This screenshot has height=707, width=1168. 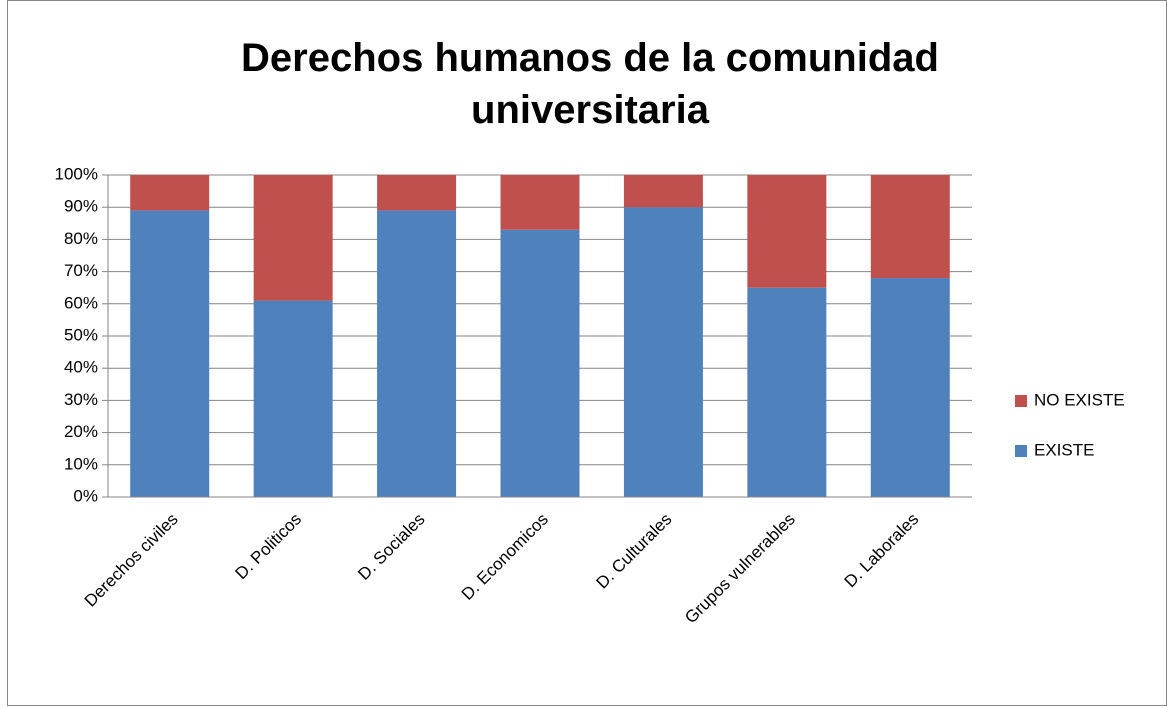 What do you see at coordinates (81, 334) in the screenshot?
I see `y-tick-label: 50%` at bounding box center [81, 334].